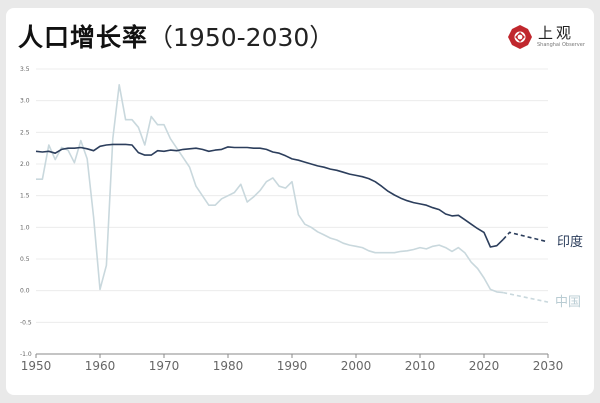 The height and width of the screenshot is (403, 600). Describe the element at coordinates (228, 366) in the screenshot. I see `x-tick-label: 1980` at that location.